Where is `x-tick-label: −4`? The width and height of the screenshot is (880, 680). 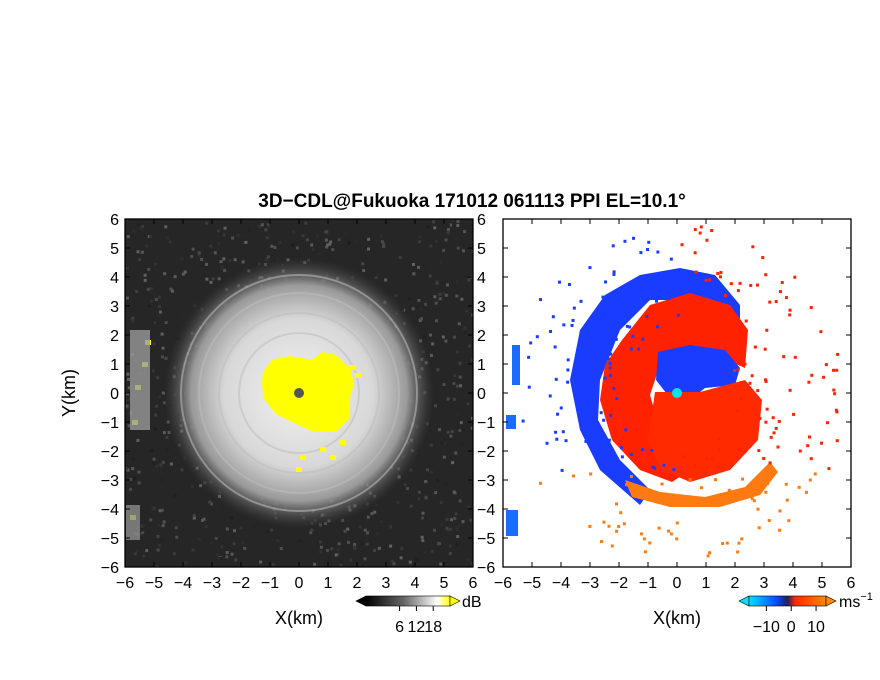 x-tick-label: −4 is located at coordinates (561, 583).